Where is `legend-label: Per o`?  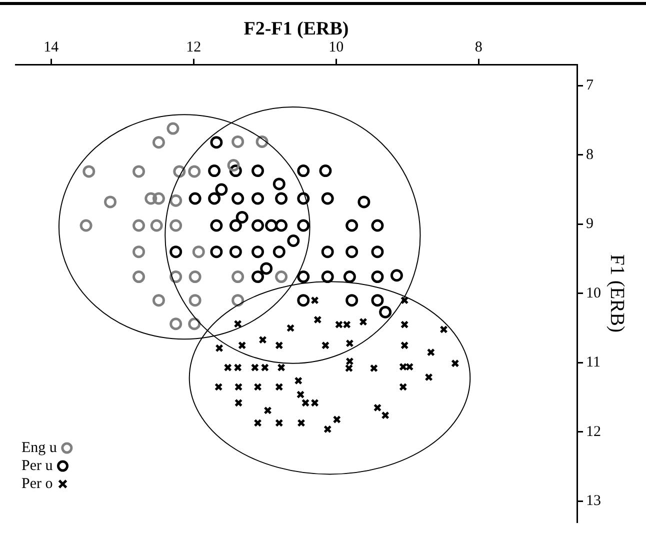 legend-label: Per o is located at coordinates (37, 484).